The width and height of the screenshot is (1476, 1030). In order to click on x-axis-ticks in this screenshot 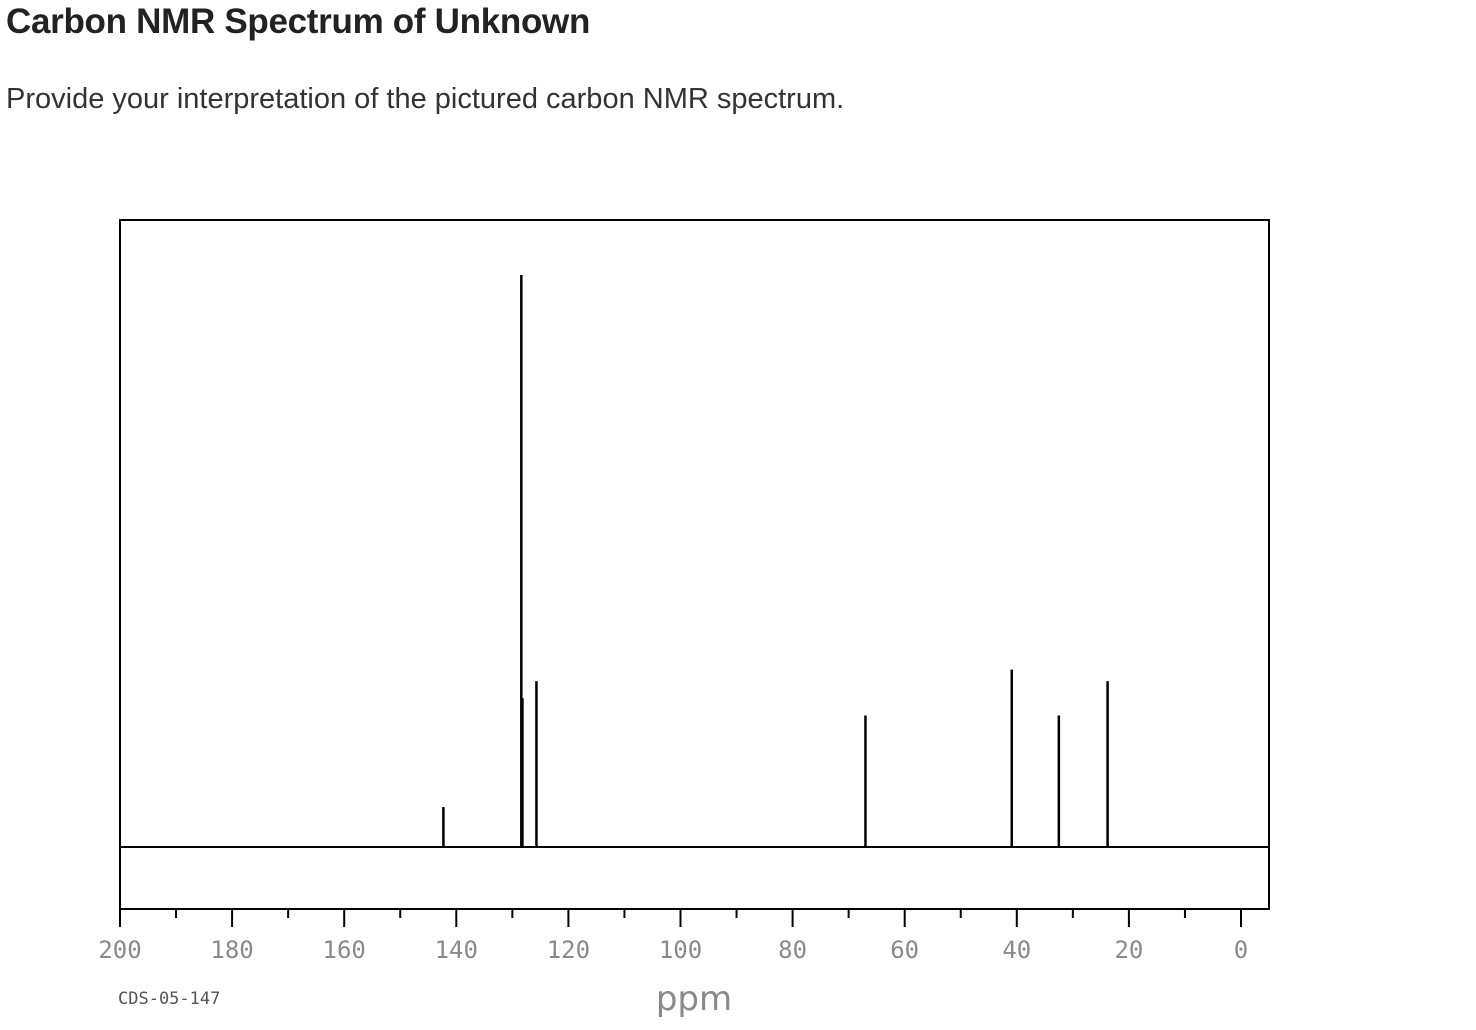, I will do `click(680, 918)`.